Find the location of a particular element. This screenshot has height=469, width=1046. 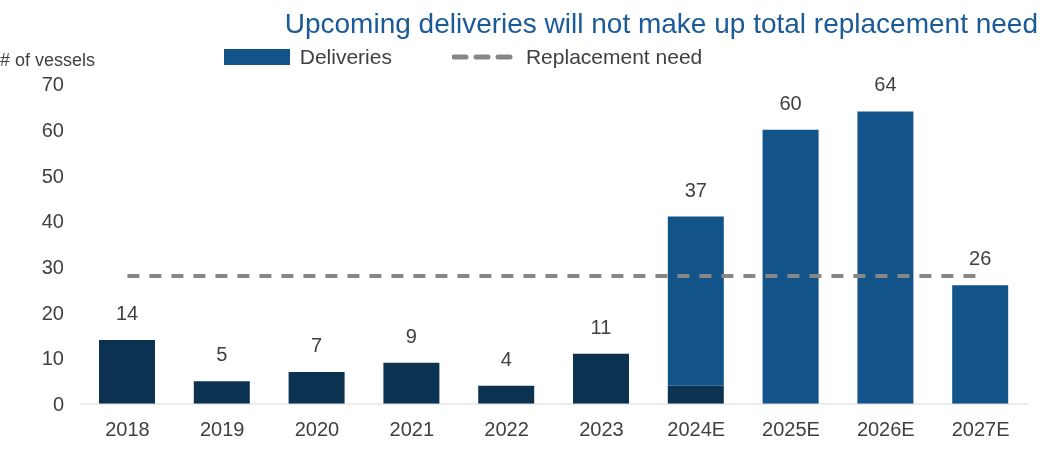

x-tick-label: 2018 is located at coordinates (127, 429).